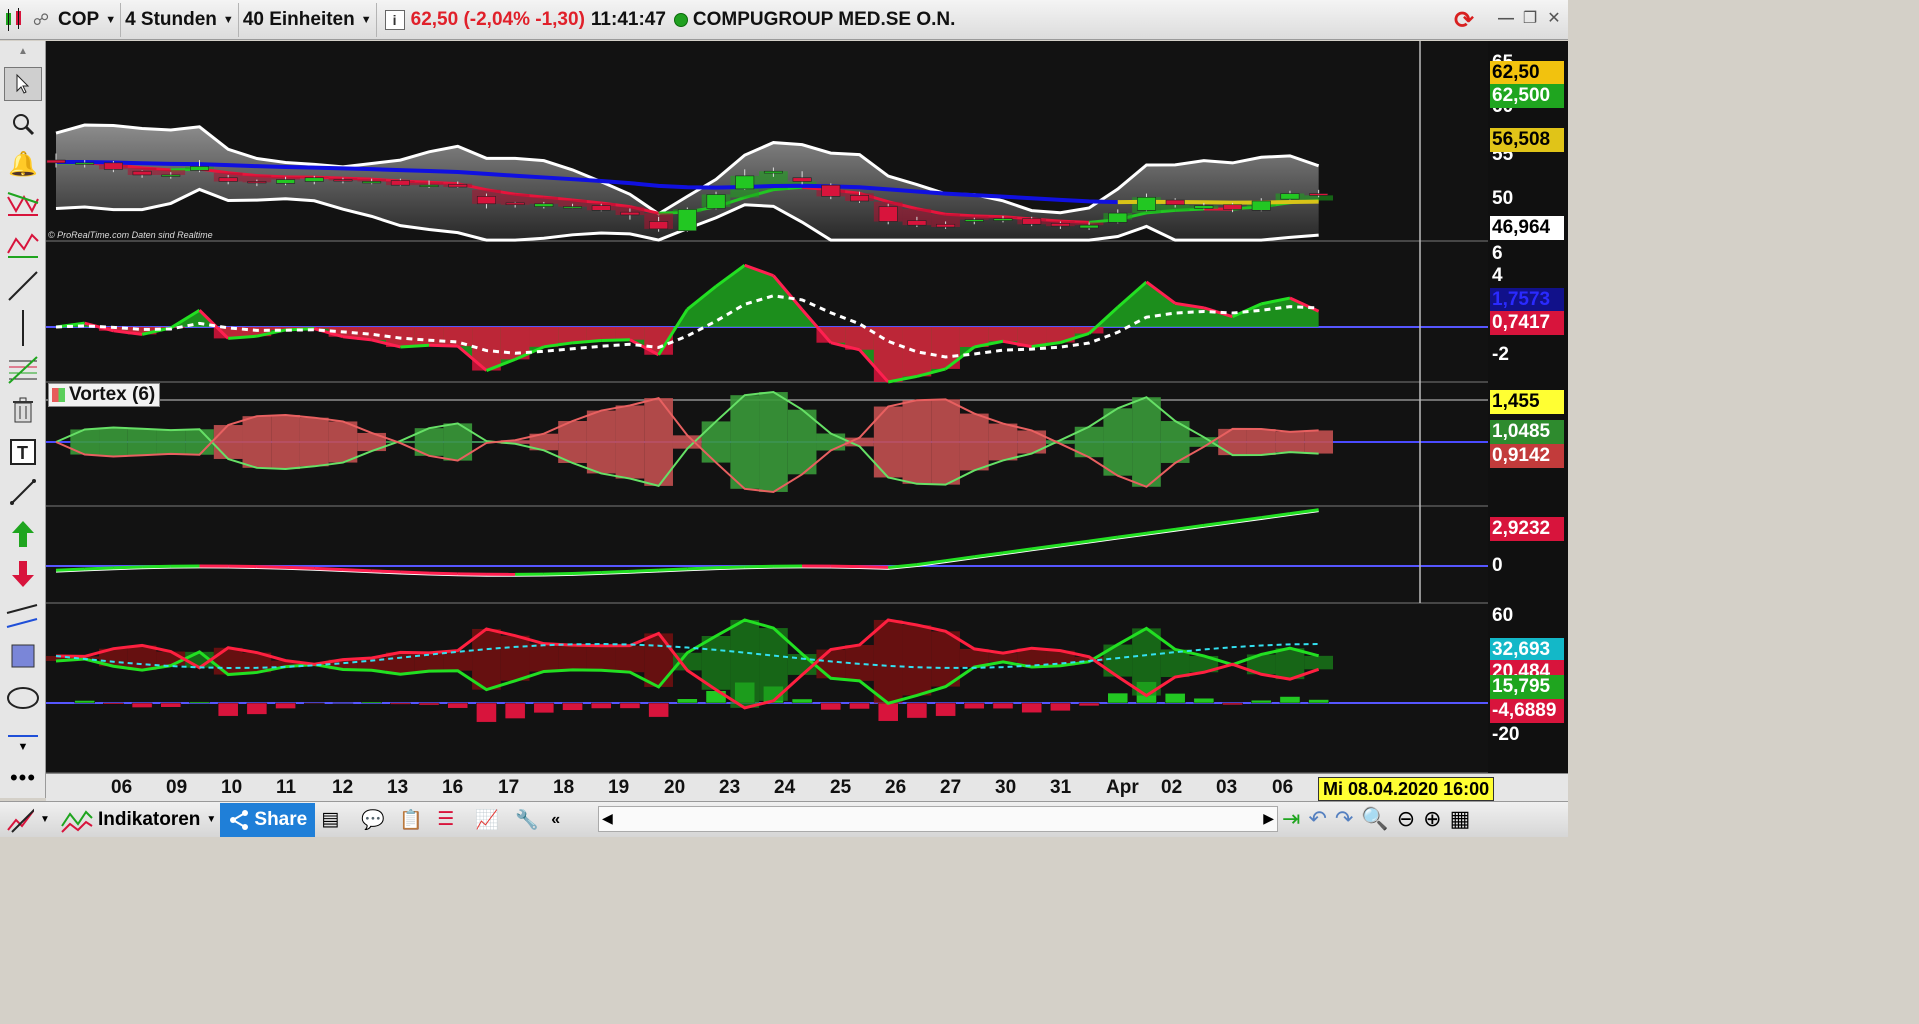 The width and height of the screenshot is (1919, 1024). What do you see at coordinates (1268, 818) in the screenshot?
I see `scroll-right-icon: ▶` at bounding box center [1268, 818].